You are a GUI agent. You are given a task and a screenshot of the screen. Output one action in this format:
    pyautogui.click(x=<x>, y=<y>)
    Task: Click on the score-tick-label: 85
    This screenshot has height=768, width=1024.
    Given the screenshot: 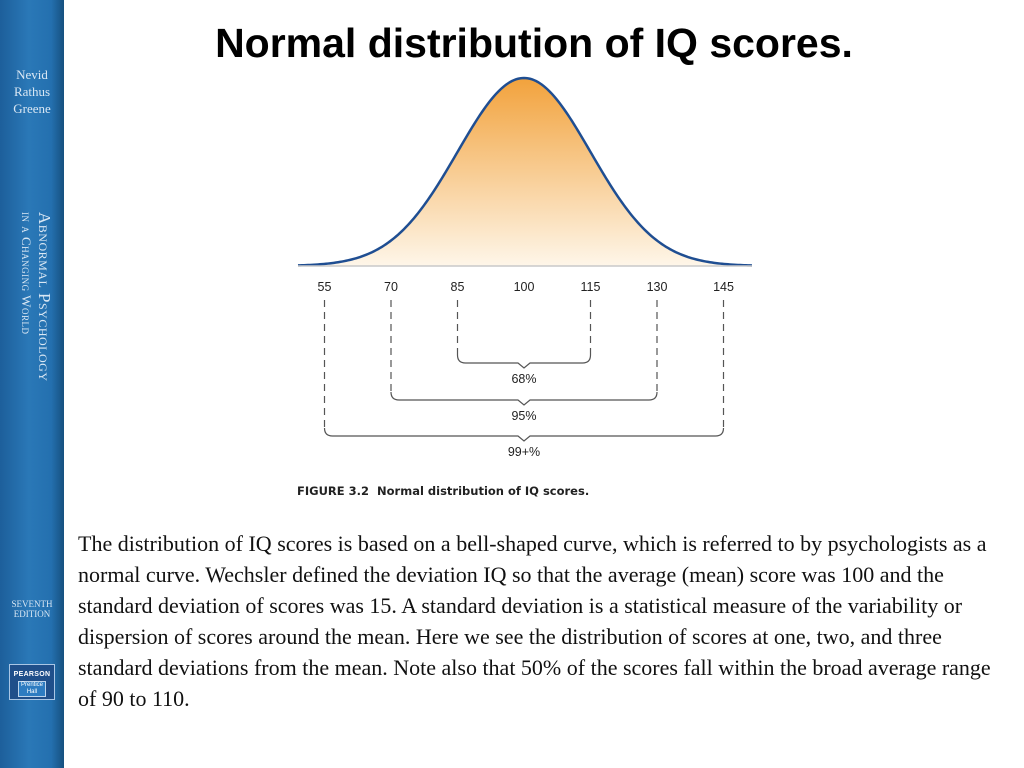 What is the action you would take?
    pyautogui.click(x=458, y=287)
    